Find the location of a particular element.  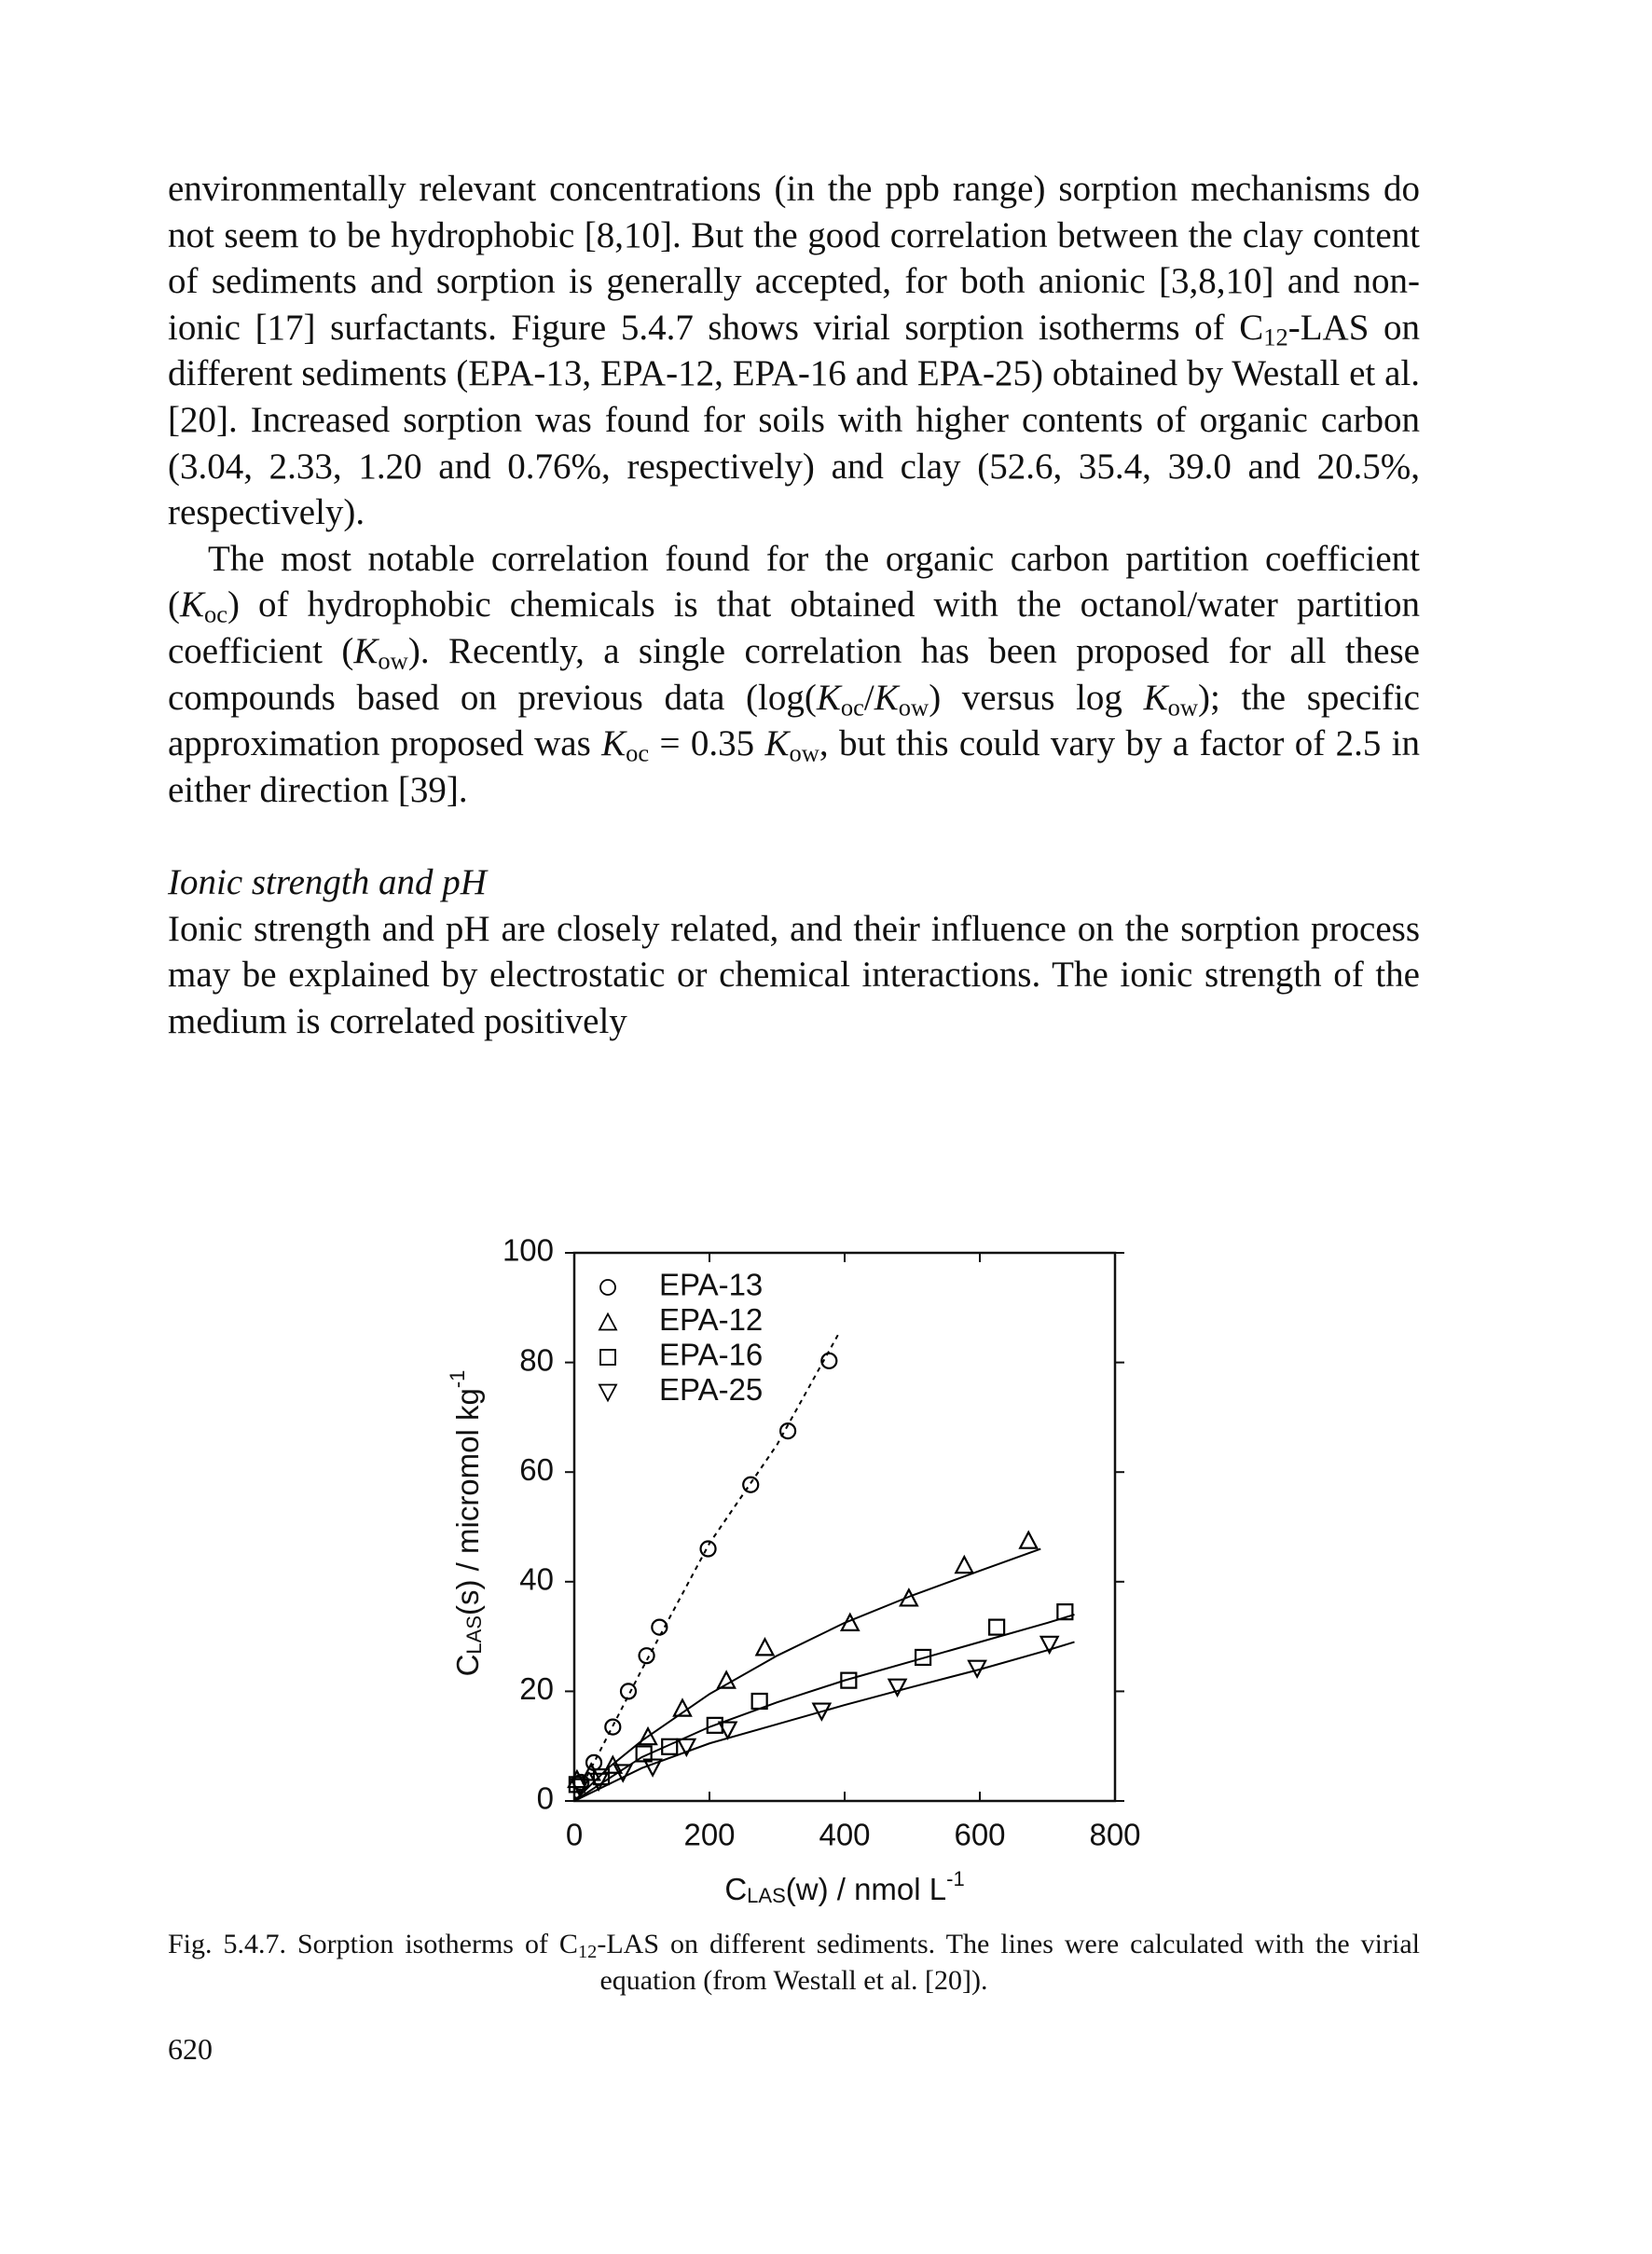

text-run: ) versus log is located at coordinates (1036, 698).